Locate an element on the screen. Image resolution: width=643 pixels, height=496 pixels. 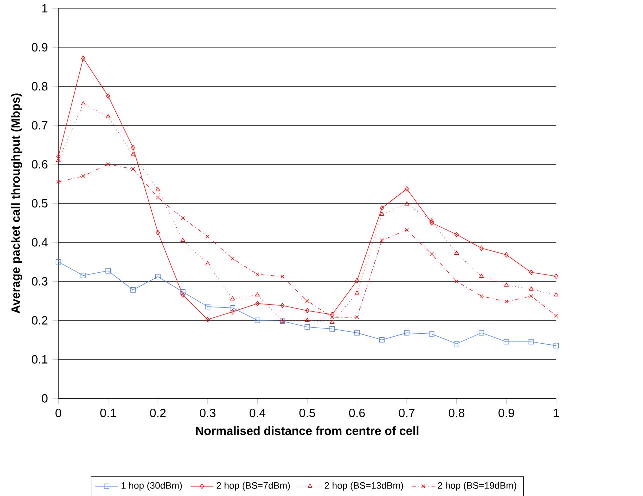
y-tick-label: 0.5 is located at coordinates (40, 203).